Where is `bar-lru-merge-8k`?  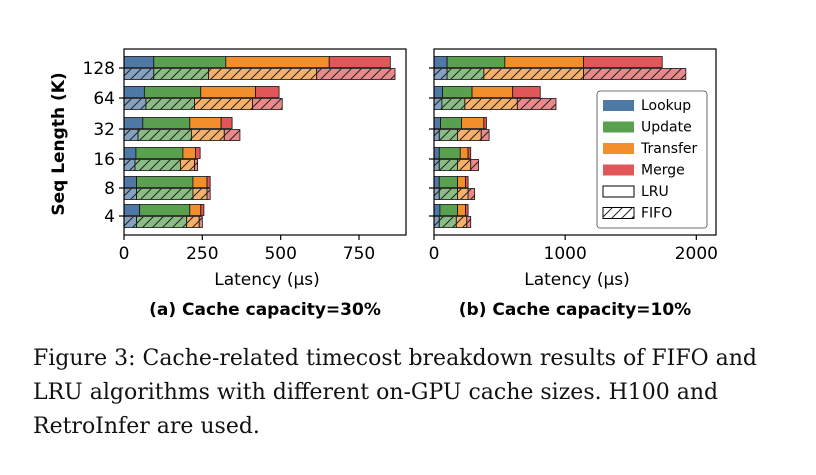
bar-lru-merge-8k is located at coordinates (208, 182).